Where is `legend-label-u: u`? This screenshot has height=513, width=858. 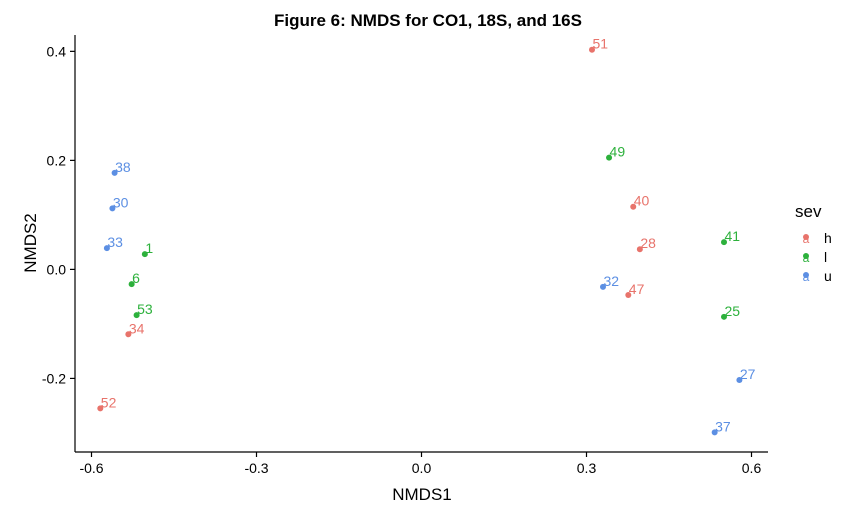 legend-label-u: u is located at coordinates (828, 276).